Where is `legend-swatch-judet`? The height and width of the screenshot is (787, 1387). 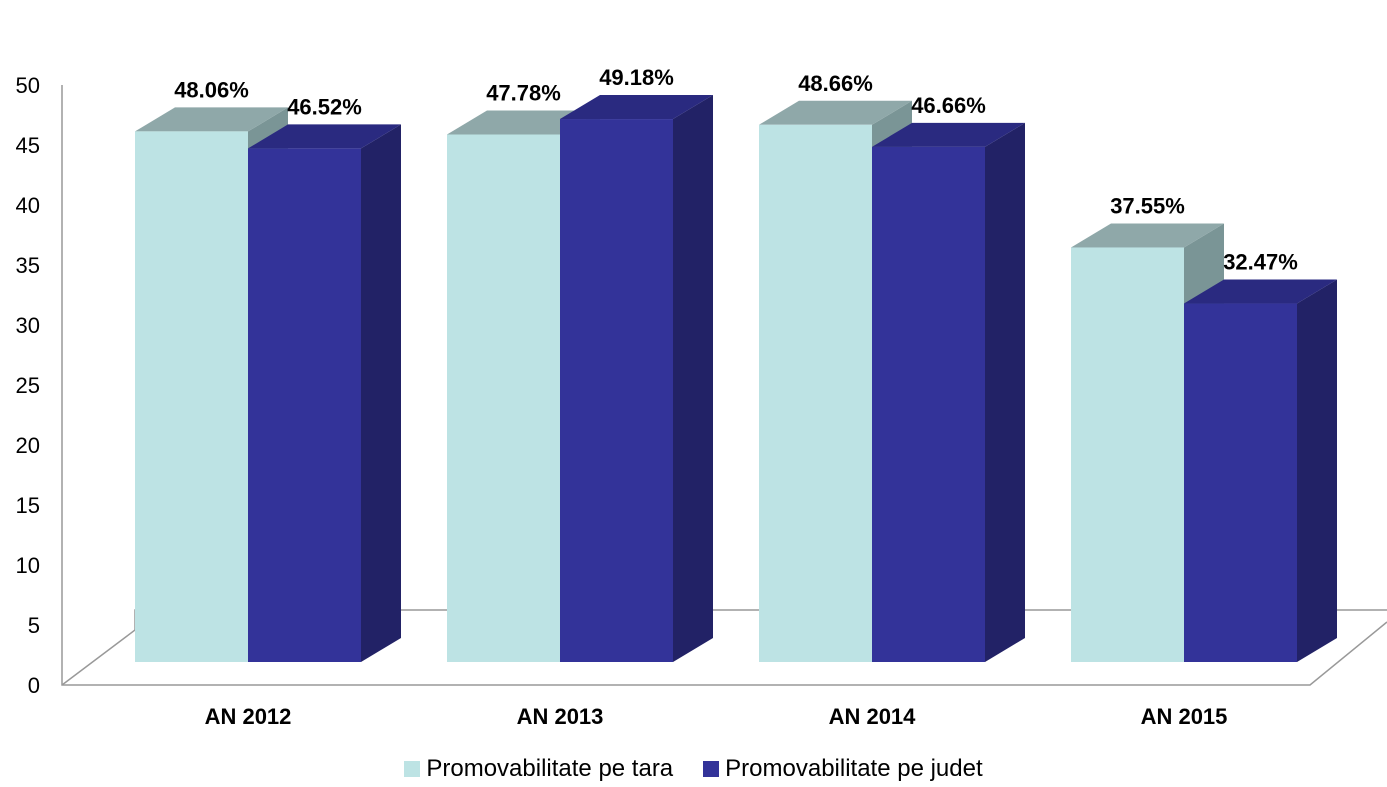 legend-swatch-judet is located at coordinates (711, 769).